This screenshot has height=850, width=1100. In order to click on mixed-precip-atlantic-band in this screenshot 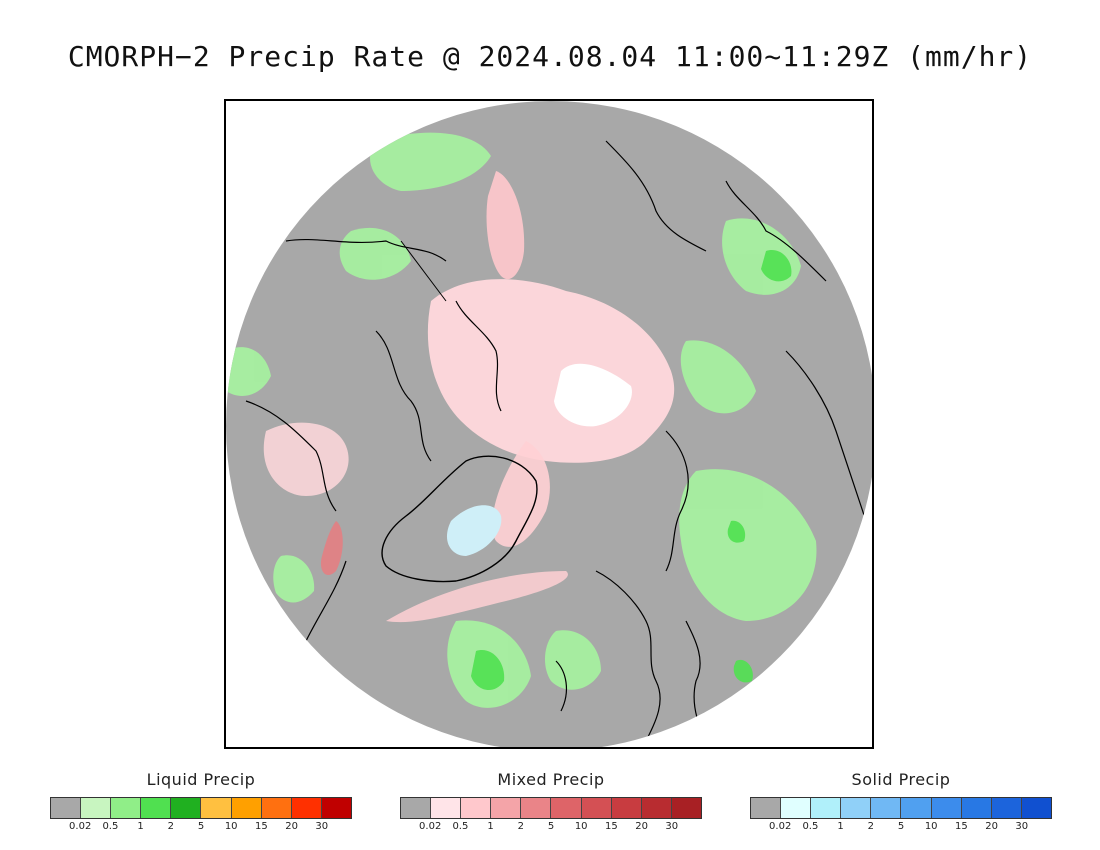, I will do `click(477, 597)`.